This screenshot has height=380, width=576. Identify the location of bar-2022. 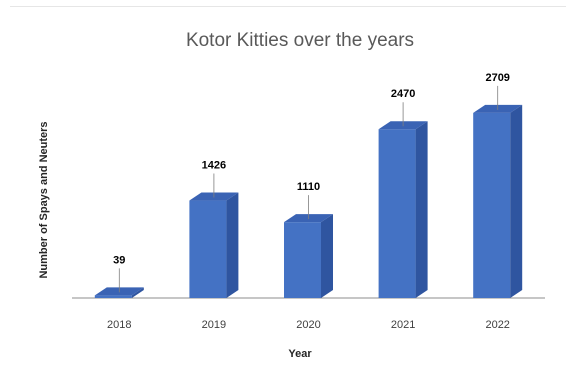
(498, 201).